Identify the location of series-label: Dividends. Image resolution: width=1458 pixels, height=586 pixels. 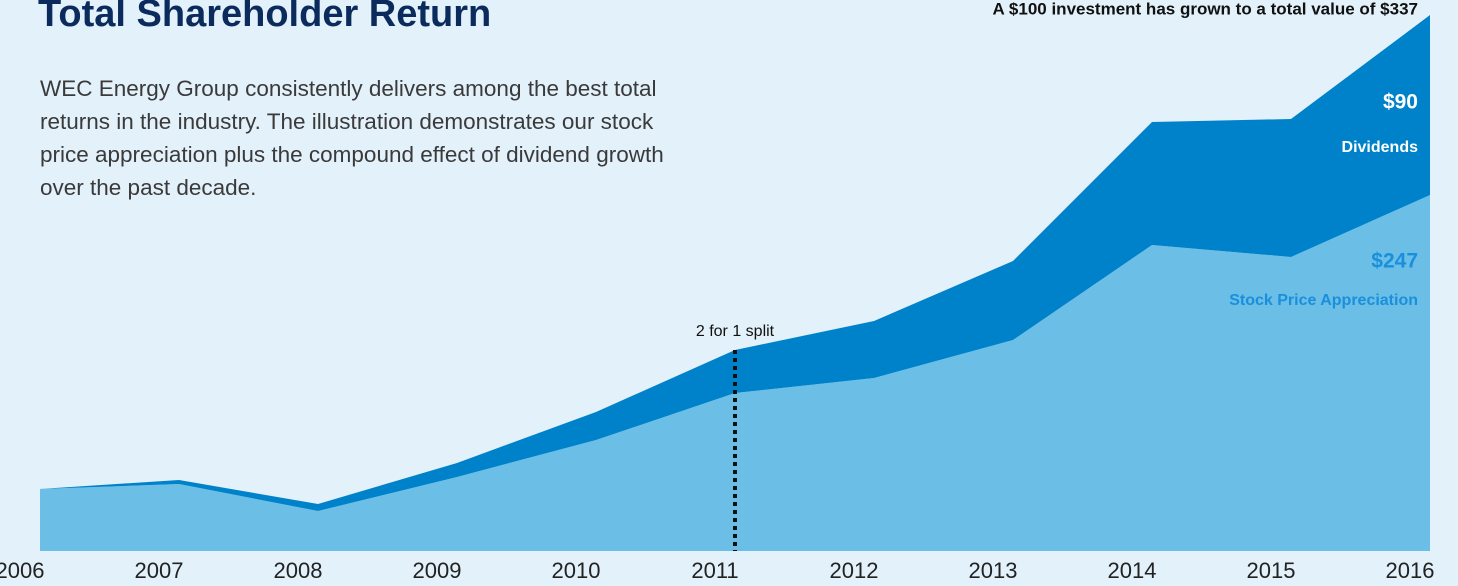
(1380, 147).